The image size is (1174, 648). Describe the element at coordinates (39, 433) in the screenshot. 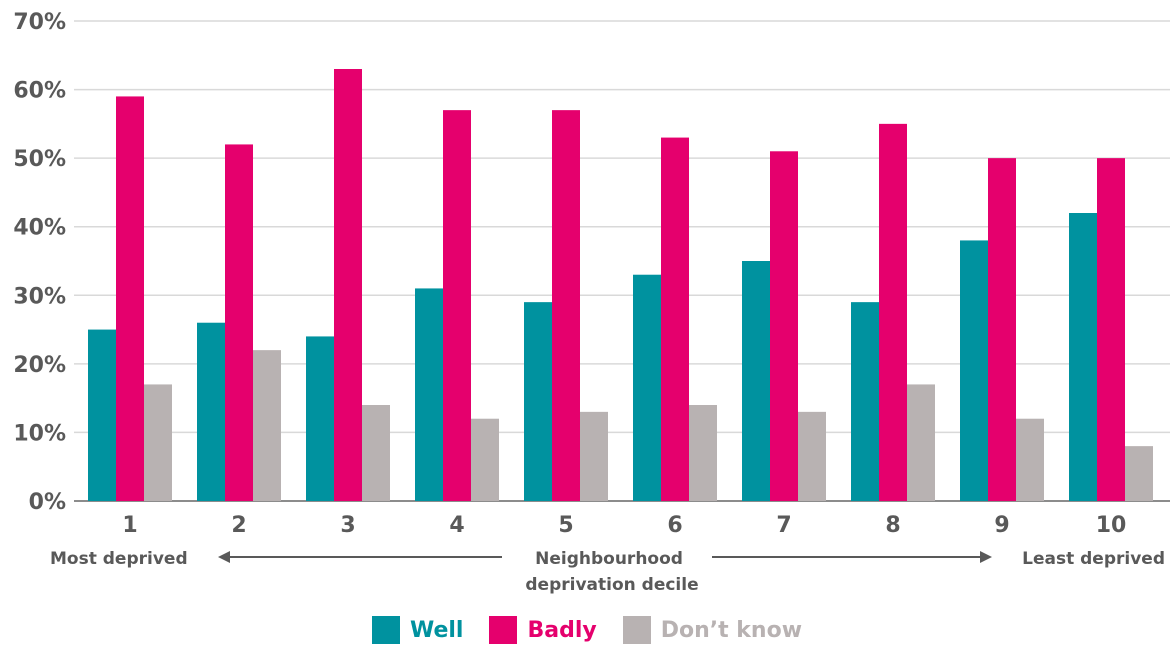

I see `y-tick-label: 10%` at that location.